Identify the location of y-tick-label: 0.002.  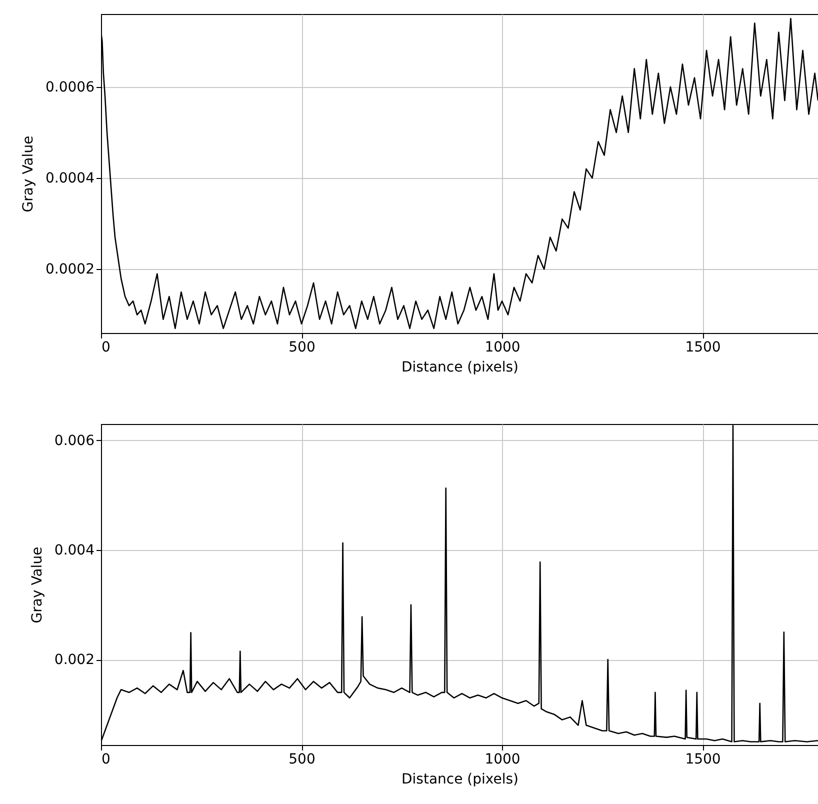
(74, 660).